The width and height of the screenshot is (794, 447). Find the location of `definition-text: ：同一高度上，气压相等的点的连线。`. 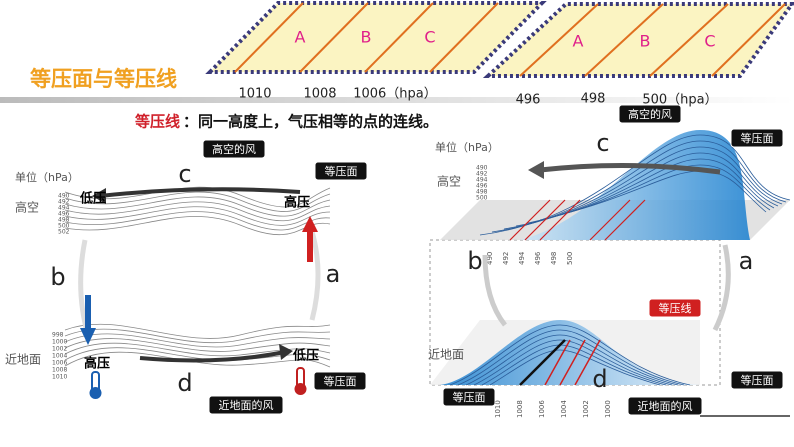

definition-text: ：同一高度上，气压相等的点的连线。 is located at coordinates (310, 122).